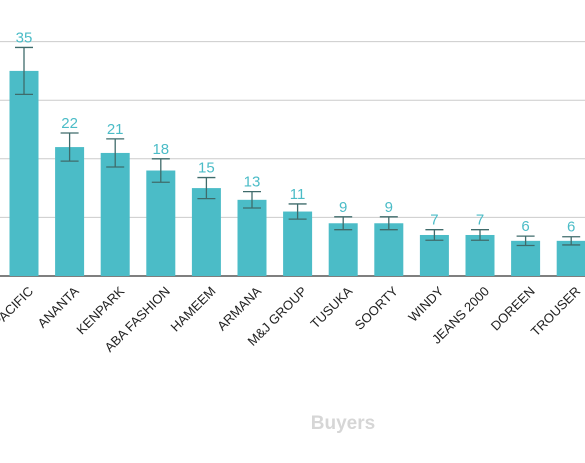 The image size is (585, 463). What do you see at coordinates (343, 423) in the screenshot?
I see `x-axis-title: Buyers` at bounding box center [343, 423].